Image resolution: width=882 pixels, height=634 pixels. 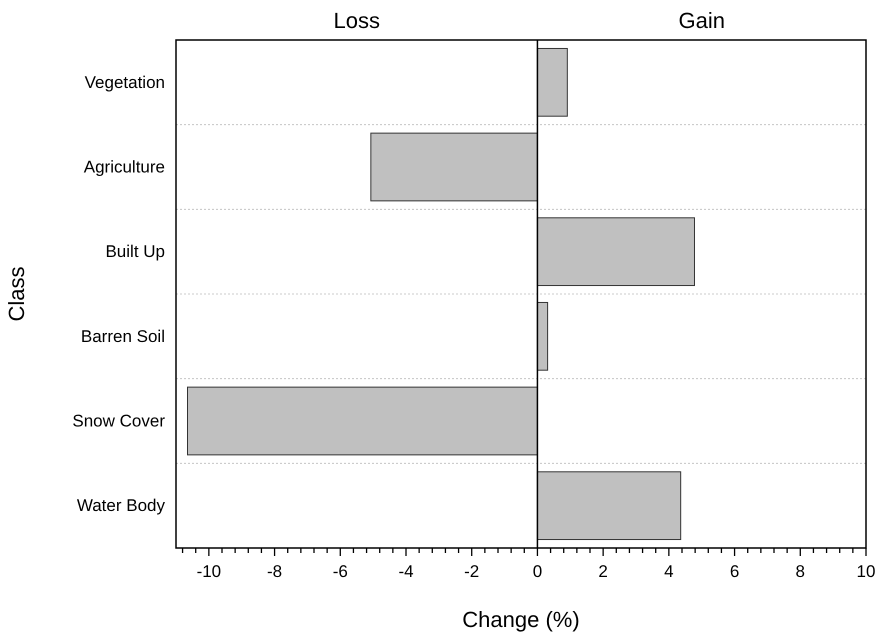 What do you see at coordinates (669, 571) in the screenshot?
I see `x-tick-label: 4` at bounding box center [669, 571].